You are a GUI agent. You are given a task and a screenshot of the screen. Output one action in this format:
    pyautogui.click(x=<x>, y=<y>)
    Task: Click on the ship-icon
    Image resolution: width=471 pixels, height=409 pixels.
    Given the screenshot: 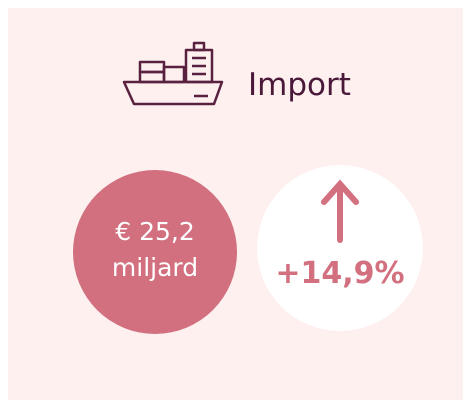 What is the action you would take?
    pyautogui.click(x=173, y=73)
    